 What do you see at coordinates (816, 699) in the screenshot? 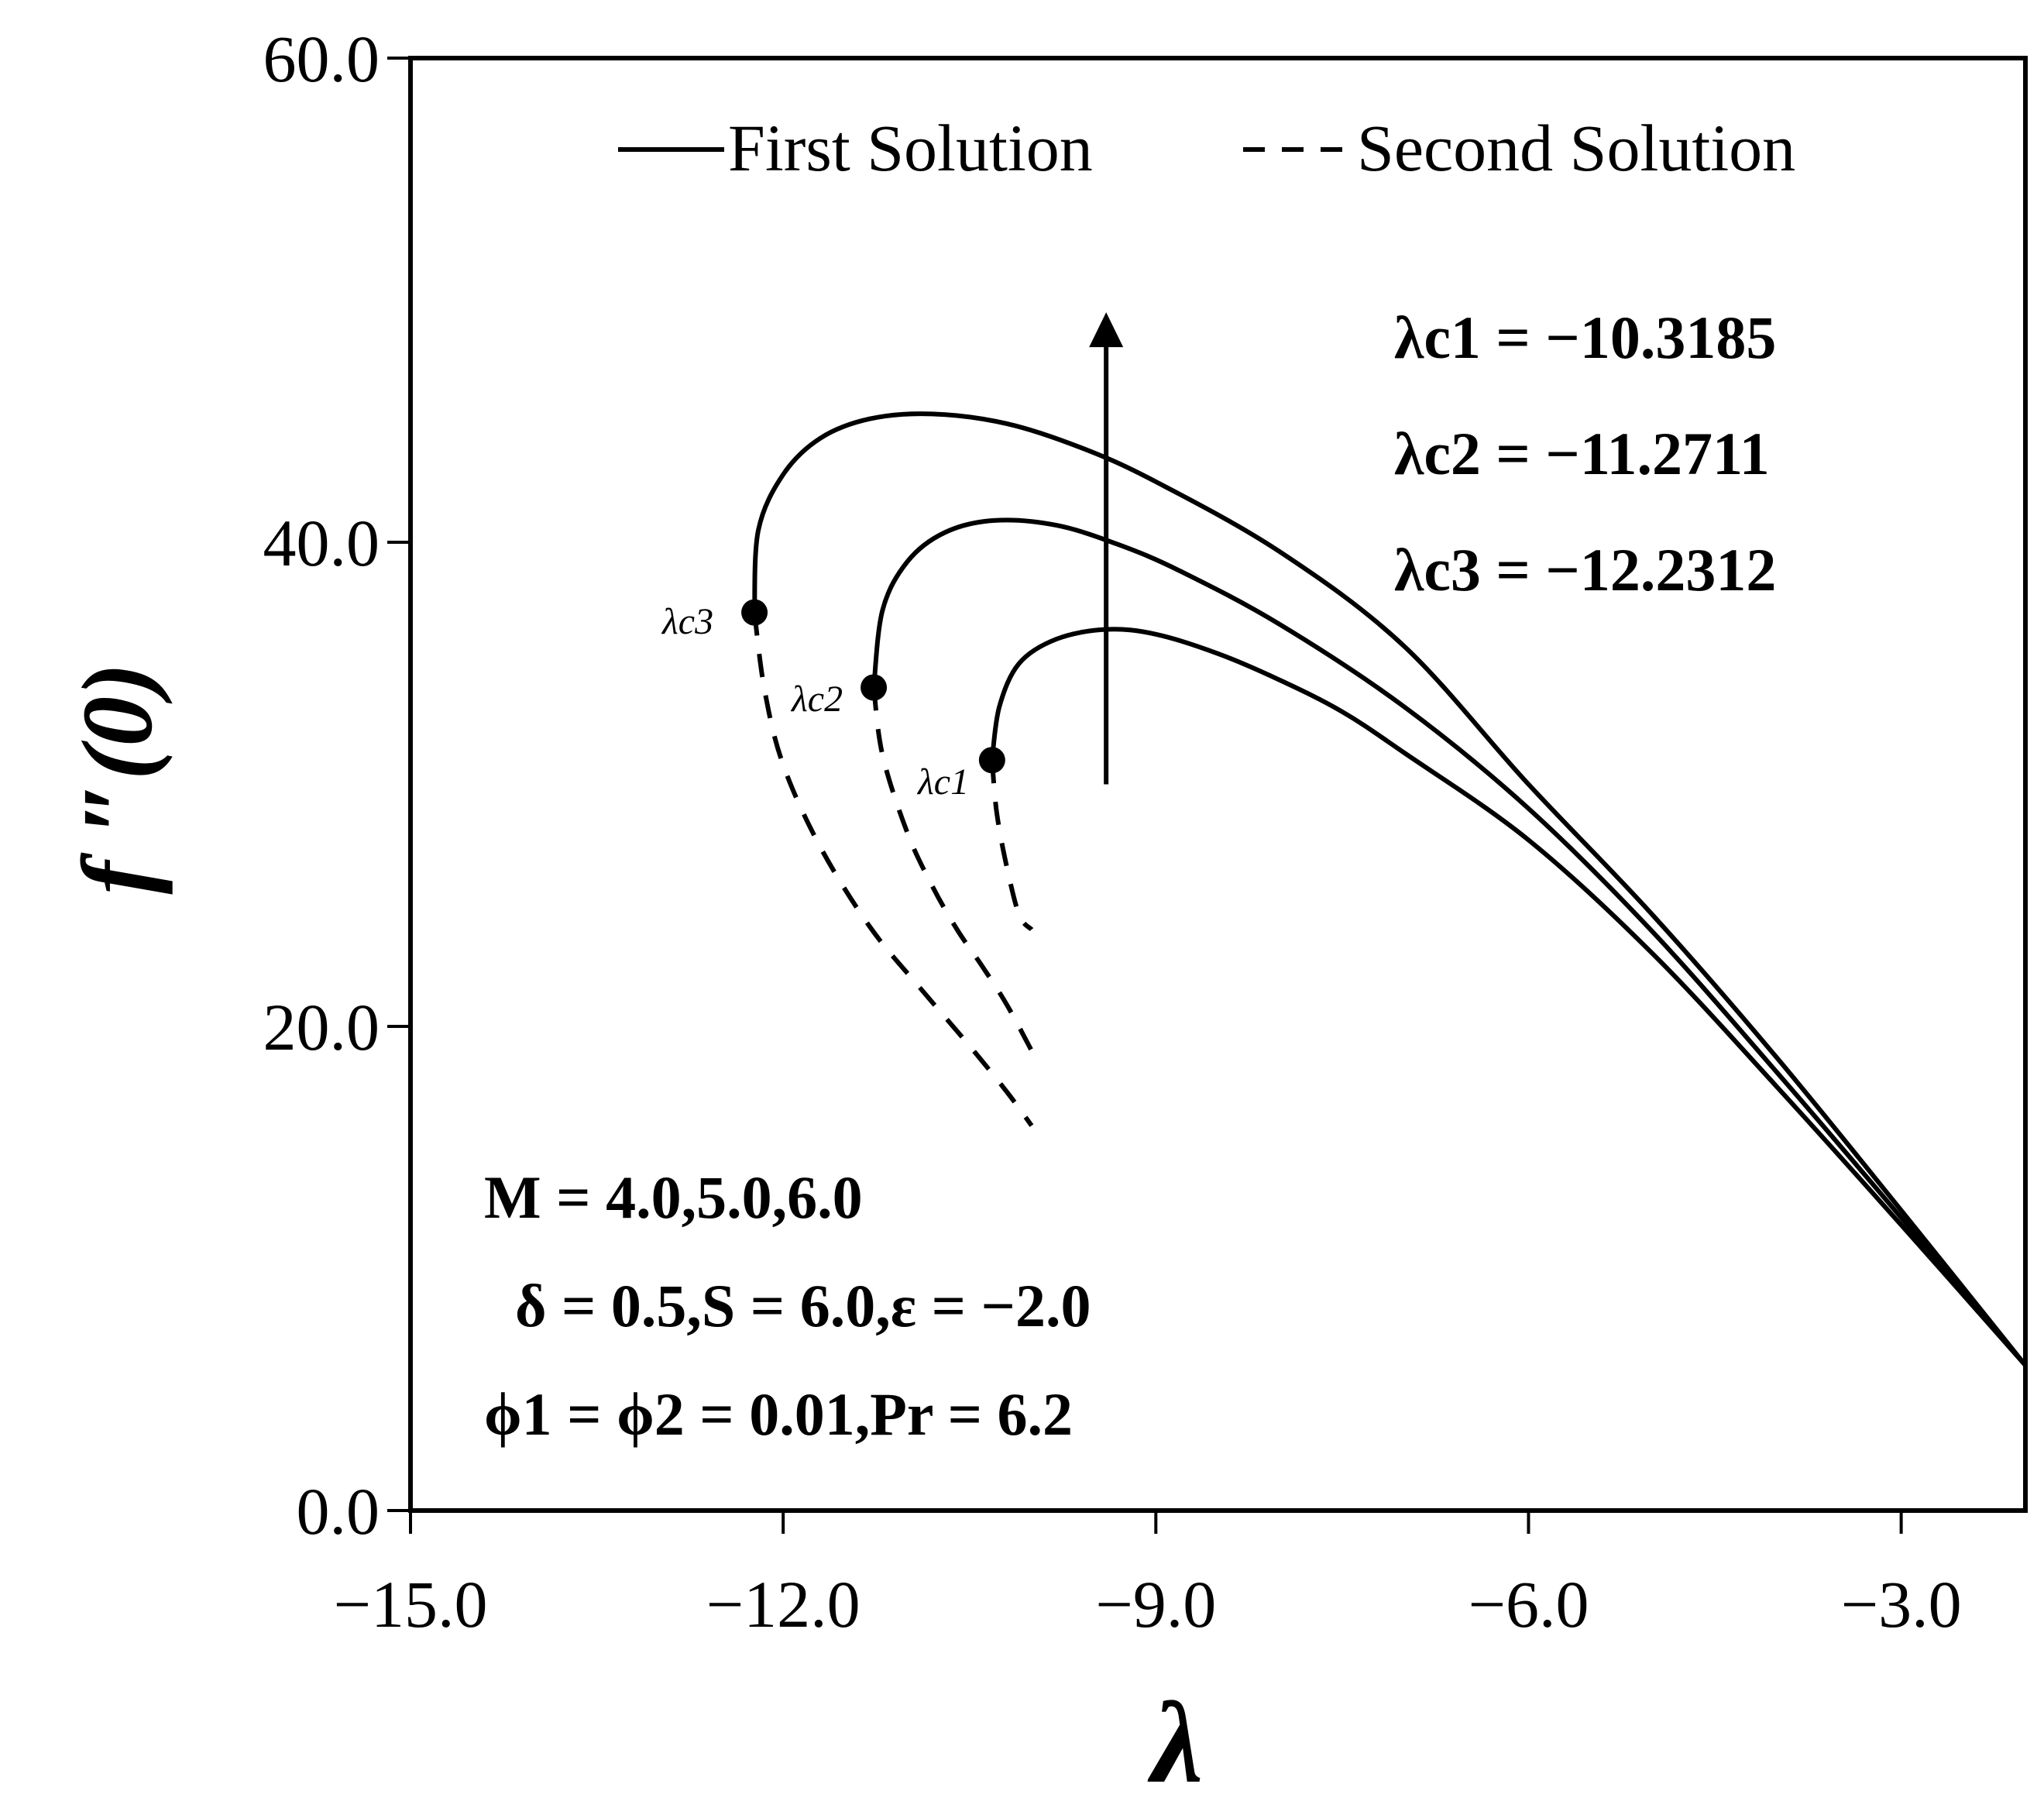
I see `point-label-c2: λc2` at bounding box center [816, 699].